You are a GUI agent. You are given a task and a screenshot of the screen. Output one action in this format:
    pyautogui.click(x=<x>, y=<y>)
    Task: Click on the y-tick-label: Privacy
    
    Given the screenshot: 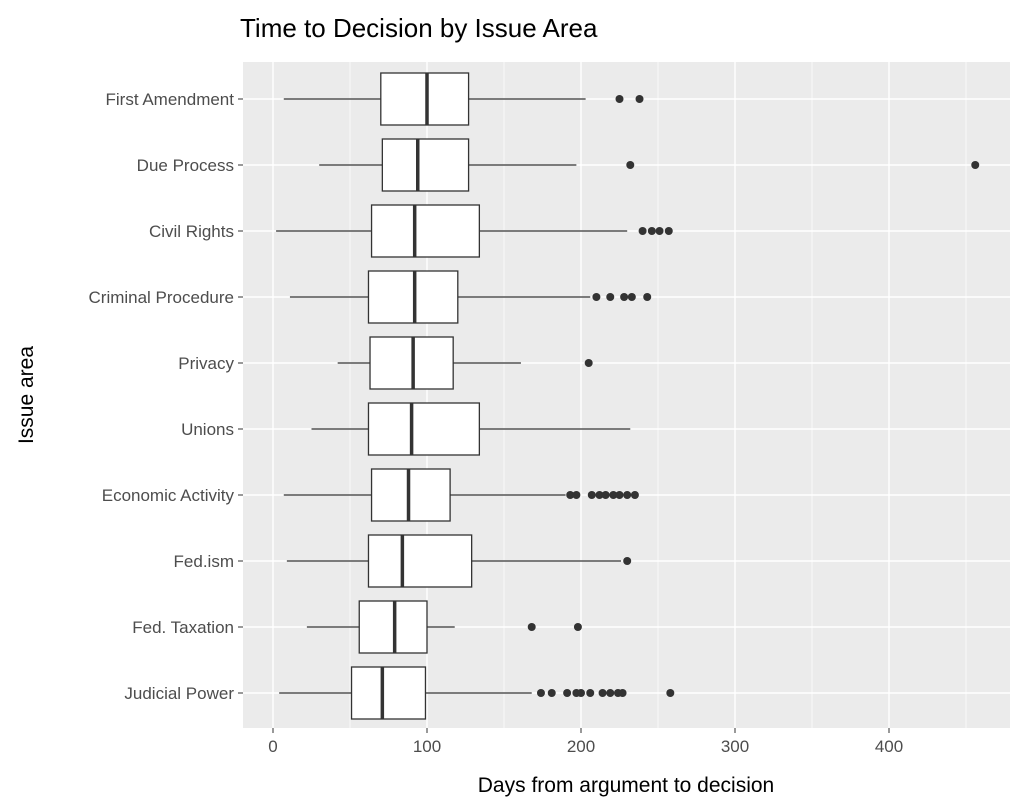 What is the action you would take?
    pyautogui.click(x=206, y=363)
    